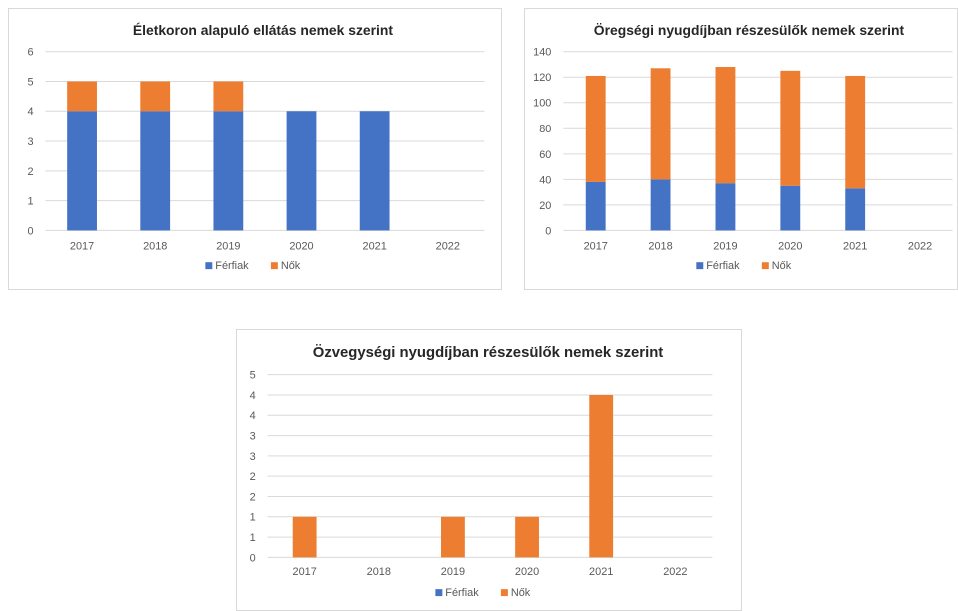 The image size is (958, 611). What do you see at coordinates (263, 30) in the screenshot?
I see `chart-title: Életkoron alapuló ellátás nemek szerint` at bounding box center [263, 30].